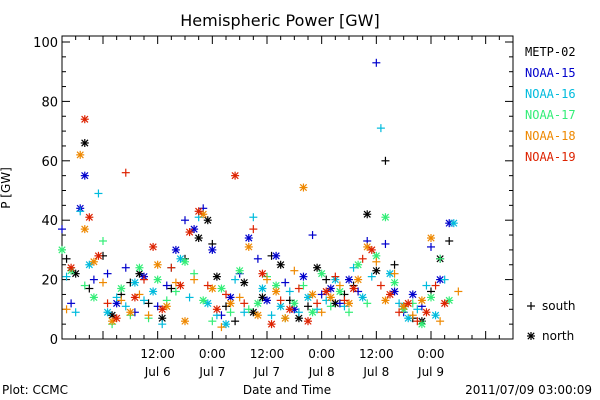 Image resolution: width=600 pixels, height=400 pixels. Describe the element at coordinates (375, 372) in the screenshot. I see `x-tick-date-label: Jul 8` at that location.